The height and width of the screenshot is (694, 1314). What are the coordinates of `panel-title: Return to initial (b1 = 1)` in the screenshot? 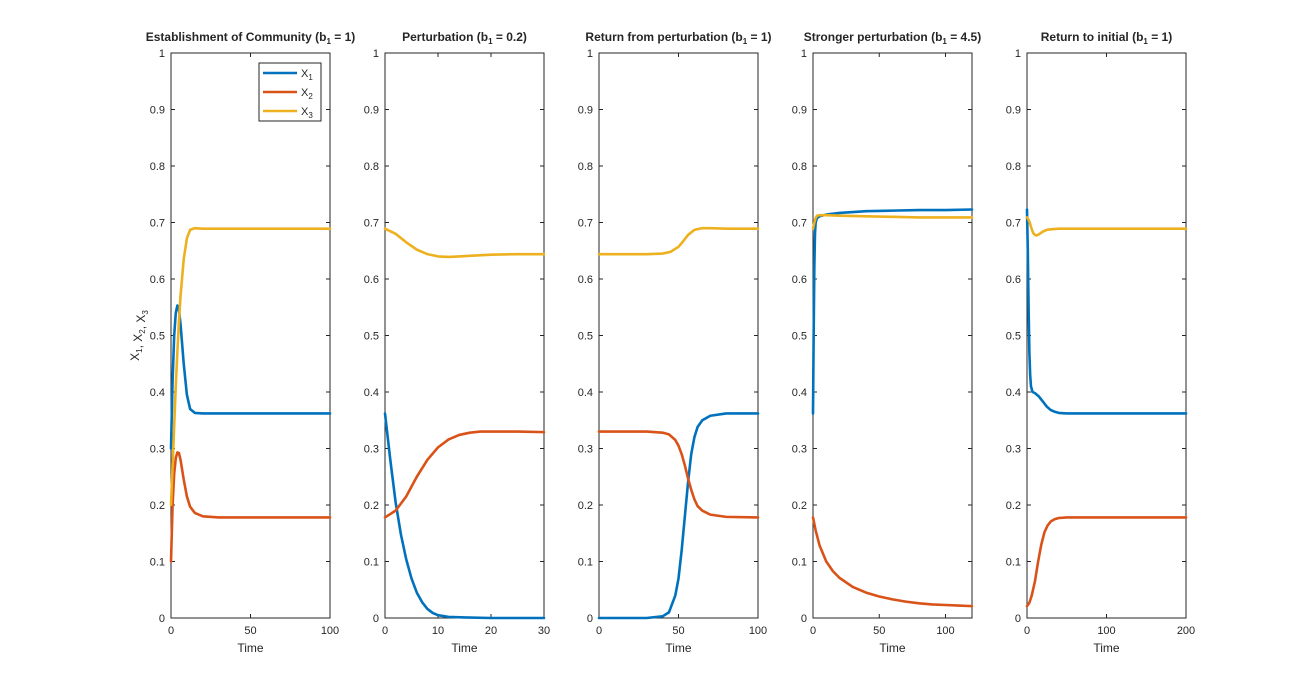 It's located at (1106, 38).